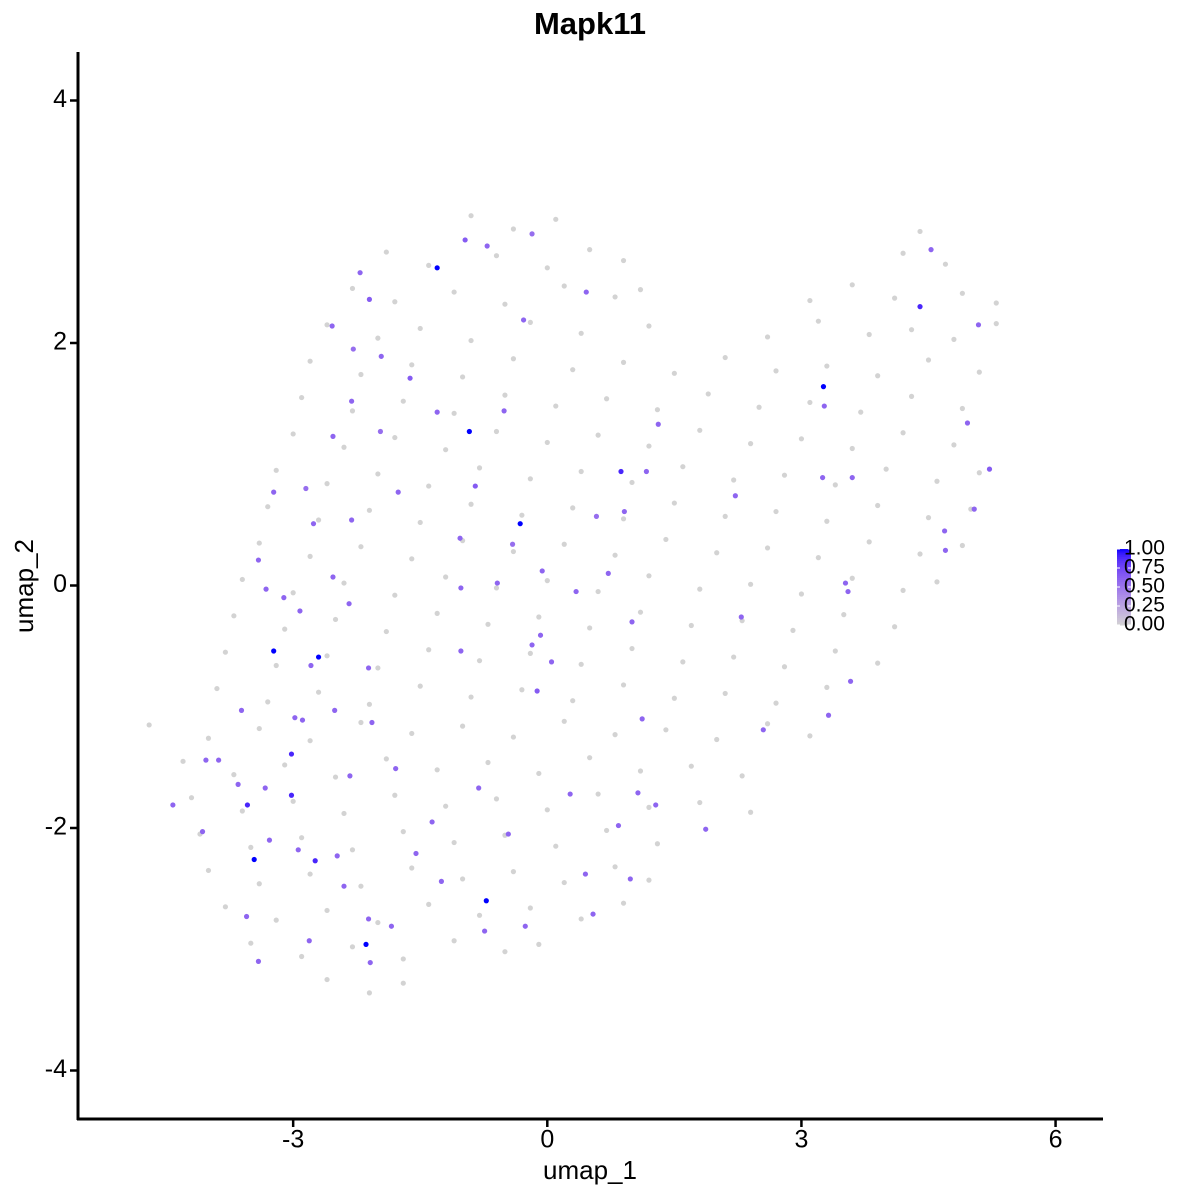 This screenshot has width=1200, height=1200. Describe the element at coordinates (1144, 605) in the screenshot. I see `colorbar-label: 0.25` at that location.